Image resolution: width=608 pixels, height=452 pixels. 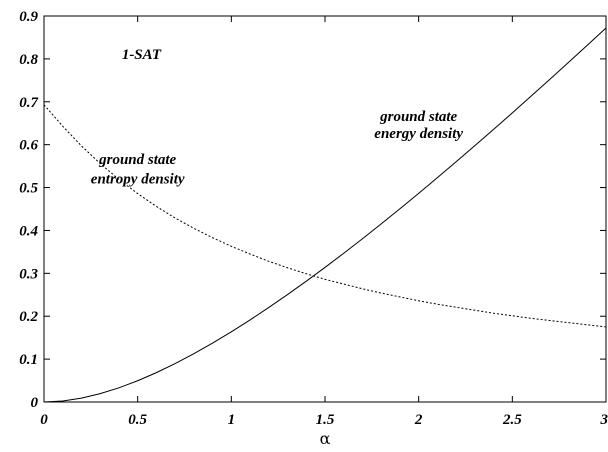 I want to click on y-tick-label: 0.4, so click(x=28, y=231).